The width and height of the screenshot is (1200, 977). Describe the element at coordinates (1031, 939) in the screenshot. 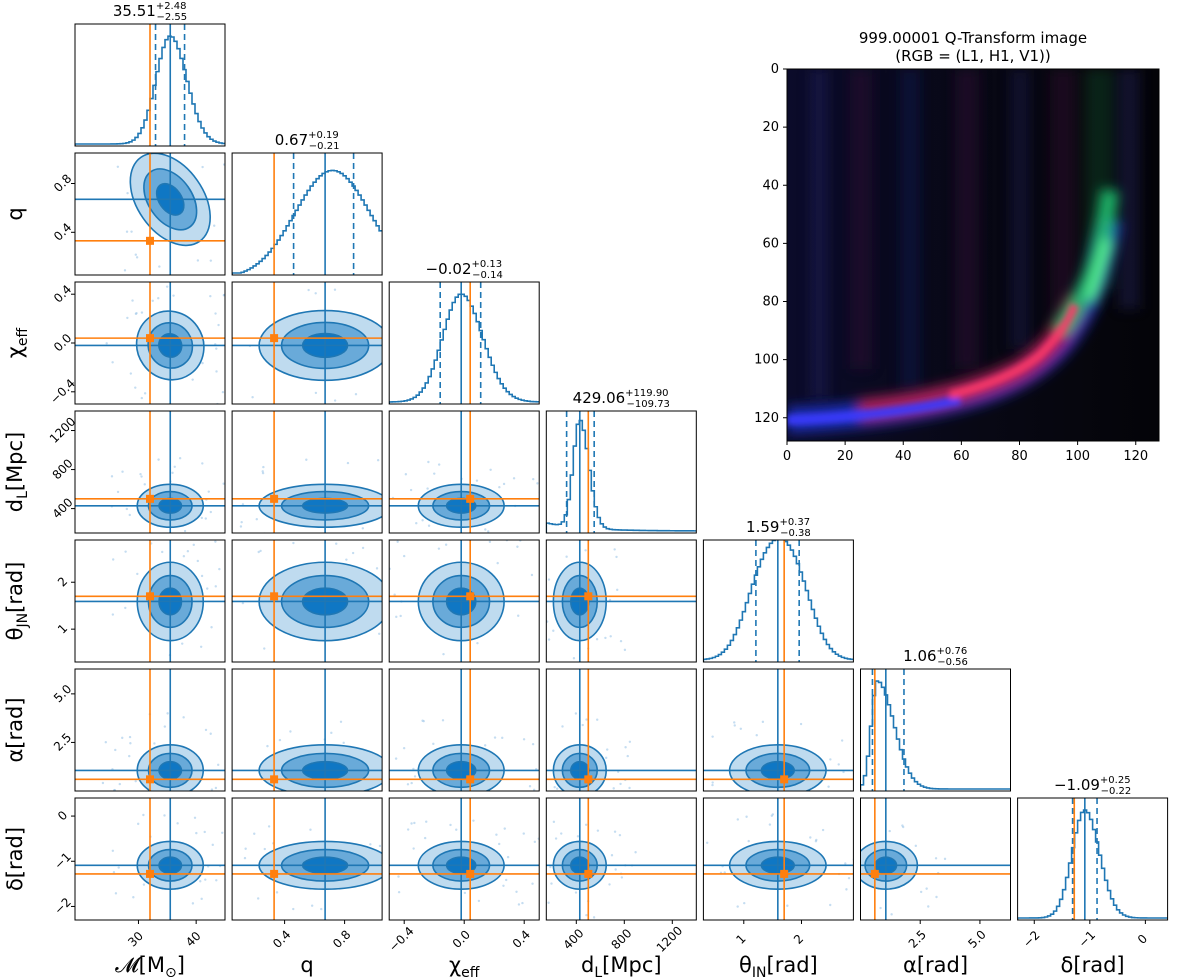

I see `xtick-label-delta: −2` at that location.